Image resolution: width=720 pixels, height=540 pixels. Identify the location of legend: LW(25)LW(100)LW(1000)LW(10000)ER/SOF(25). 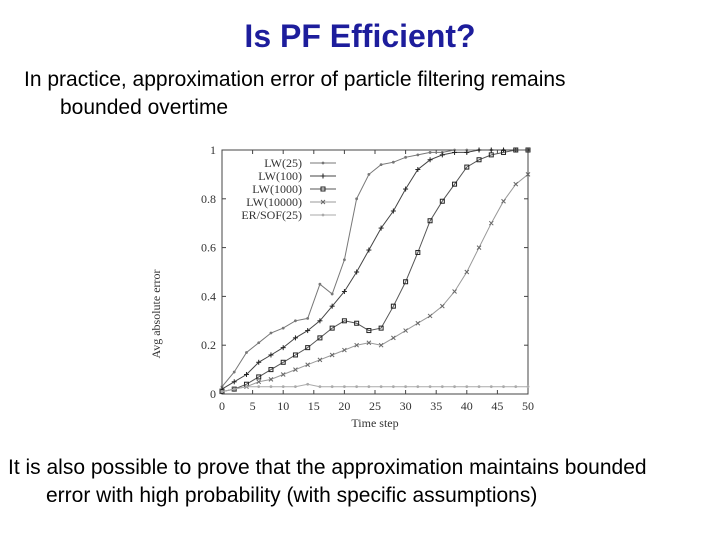
(288, 189).